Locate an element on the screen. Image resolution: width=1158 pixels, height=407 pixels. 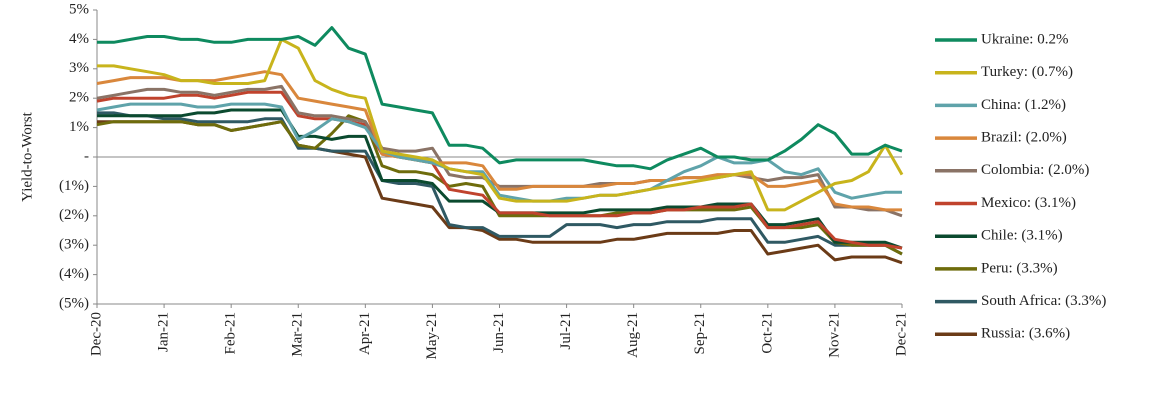
legend-label: South Africa: (3.3%) is located at coordinates (1043, 301).